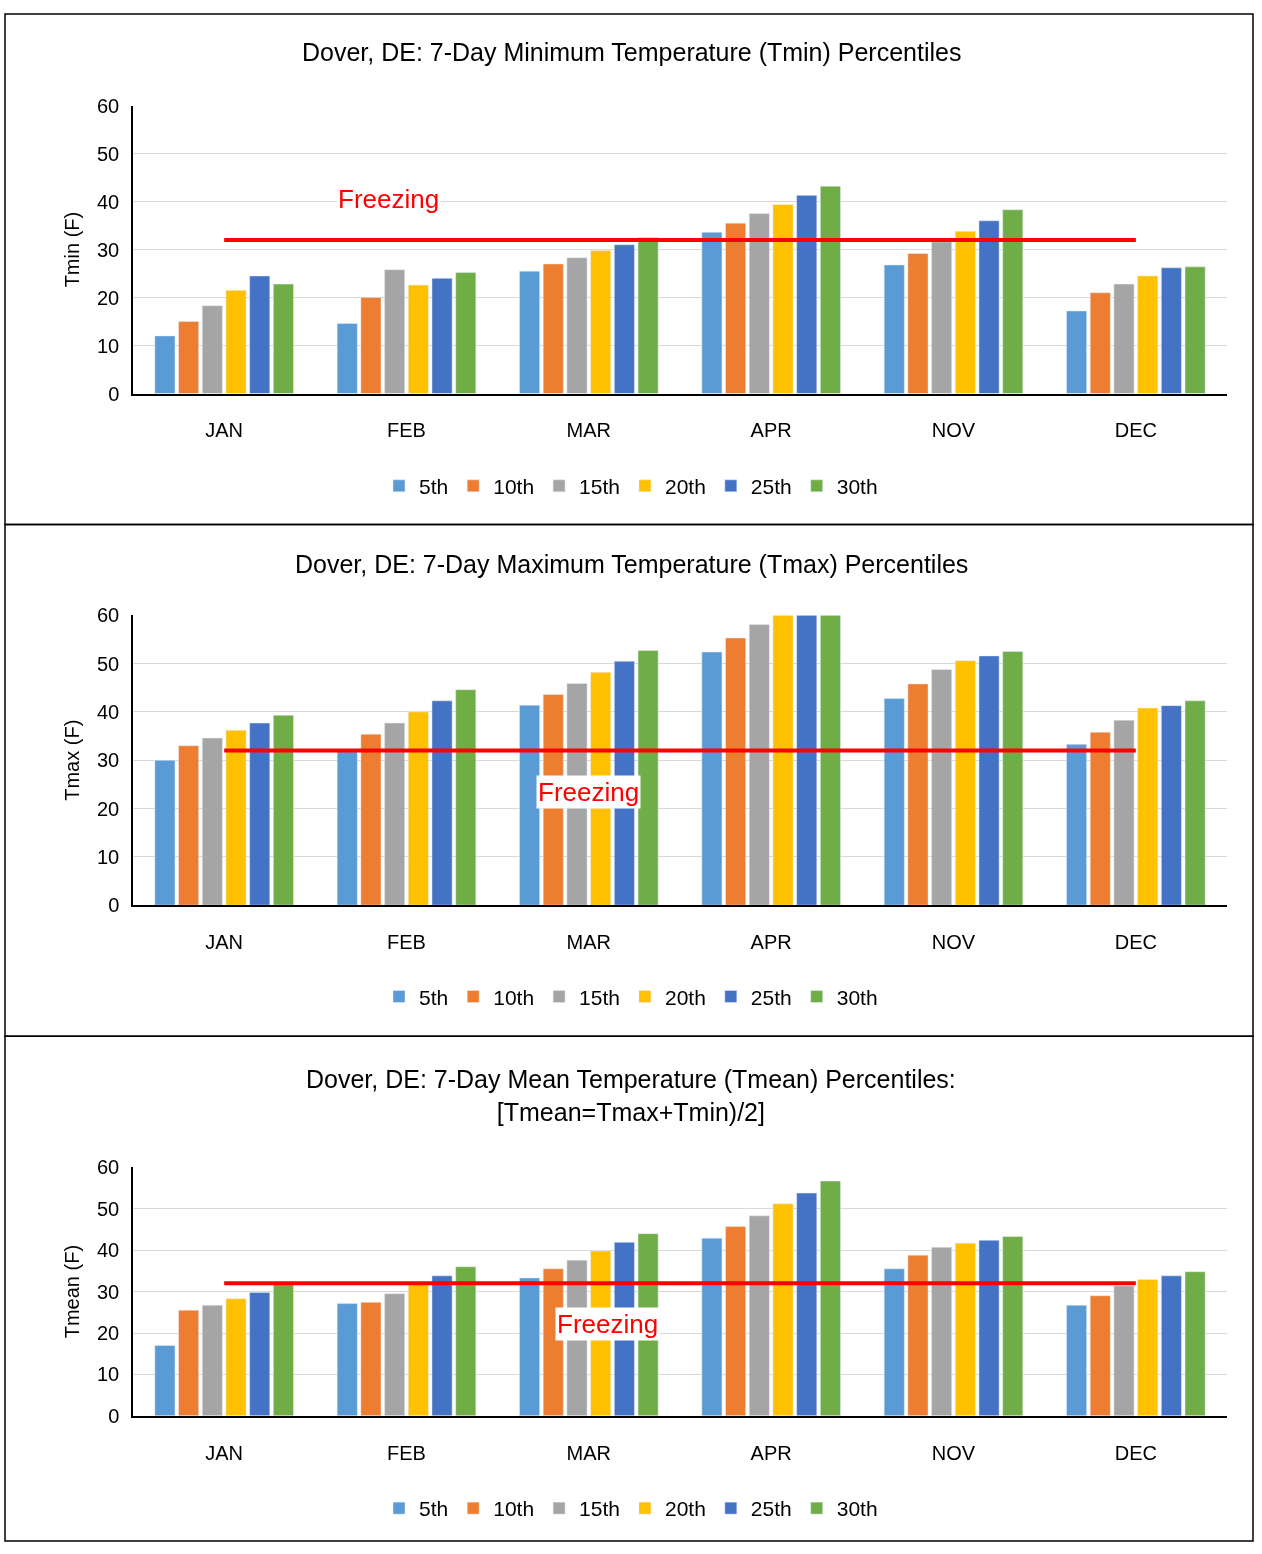 This screenshot has height=1554, width=1262. What do you see at coordinates (108, 297) in the screenshot?
I see `y-tick-label: 20` at bounding box center [108, 297].